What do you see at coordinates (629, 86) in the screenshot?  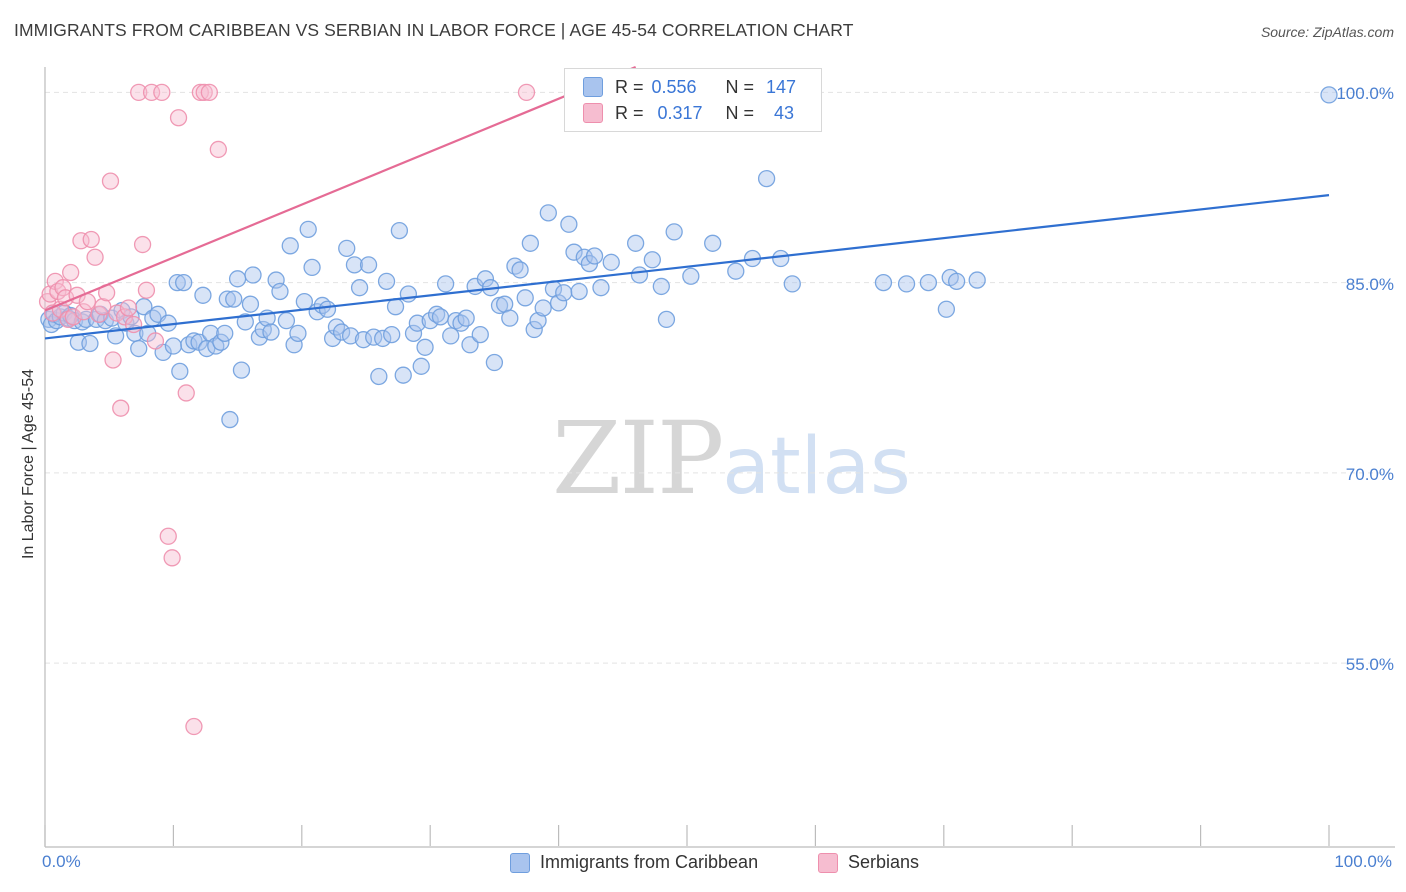 I see `r-label: R =` at bounding box center [629, 86].